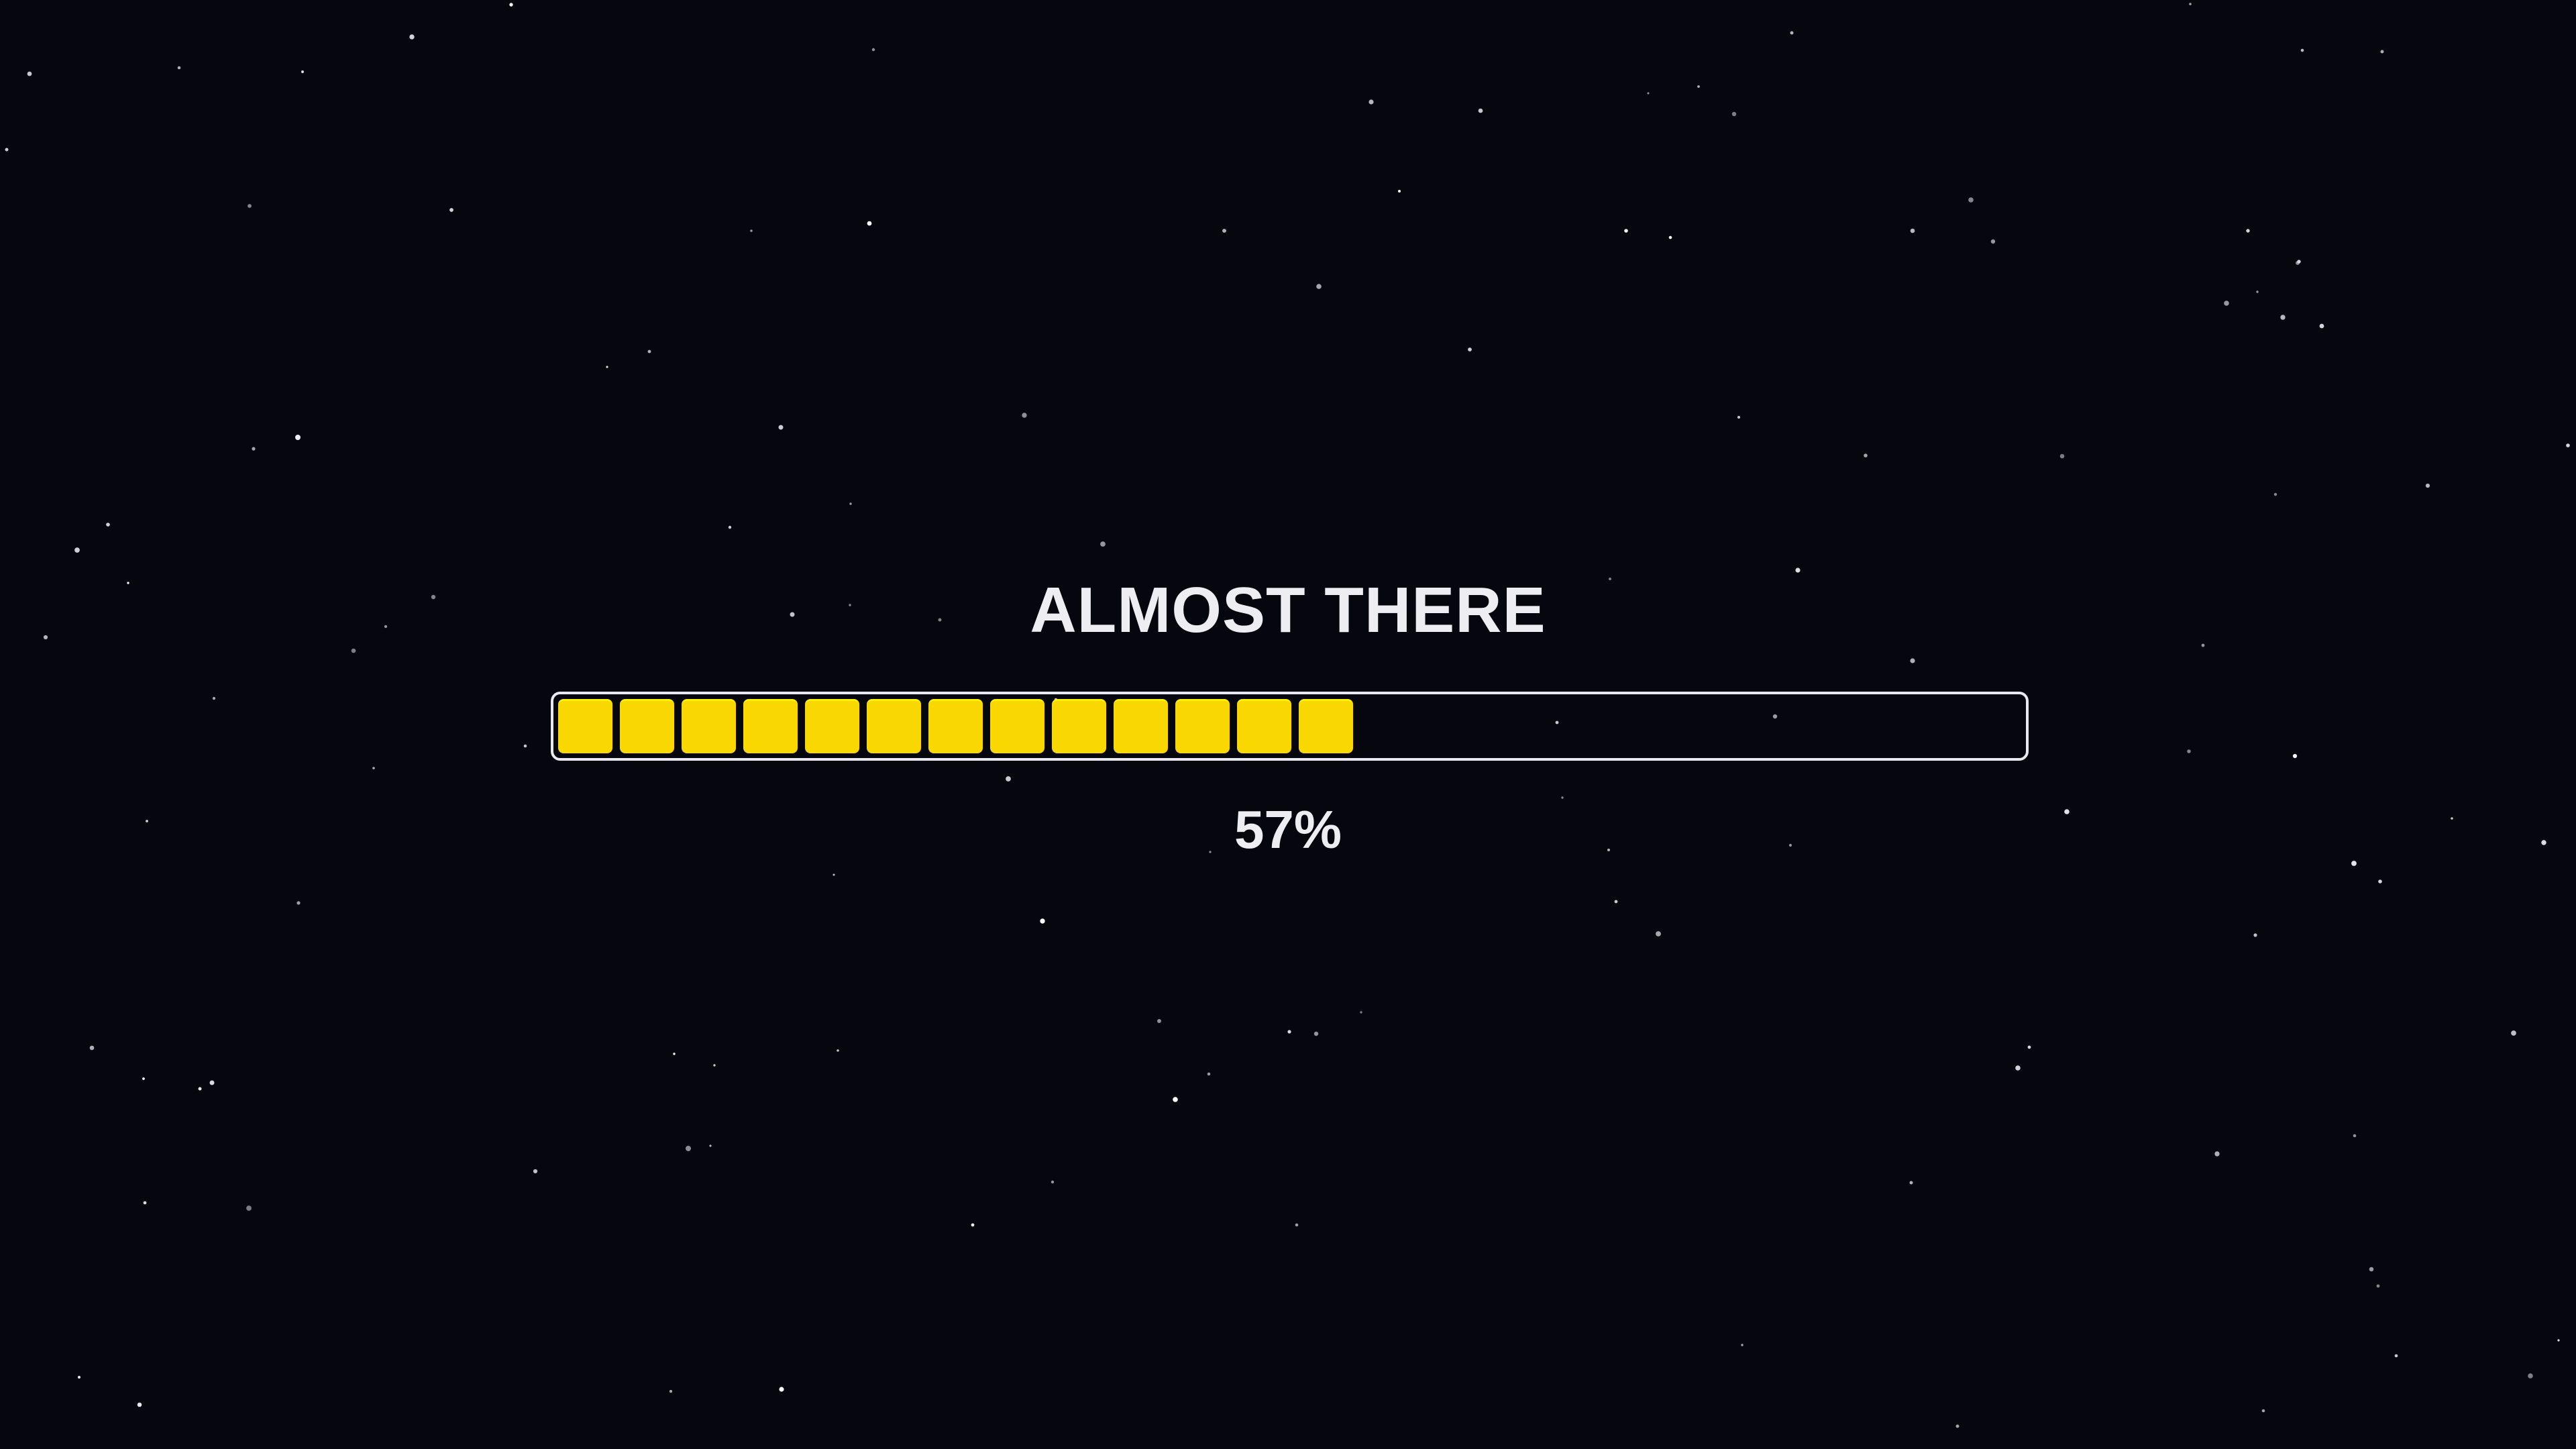 The image size is (2576, 1449). I want to click on progress-percent: 57%, so click(1288, 829).